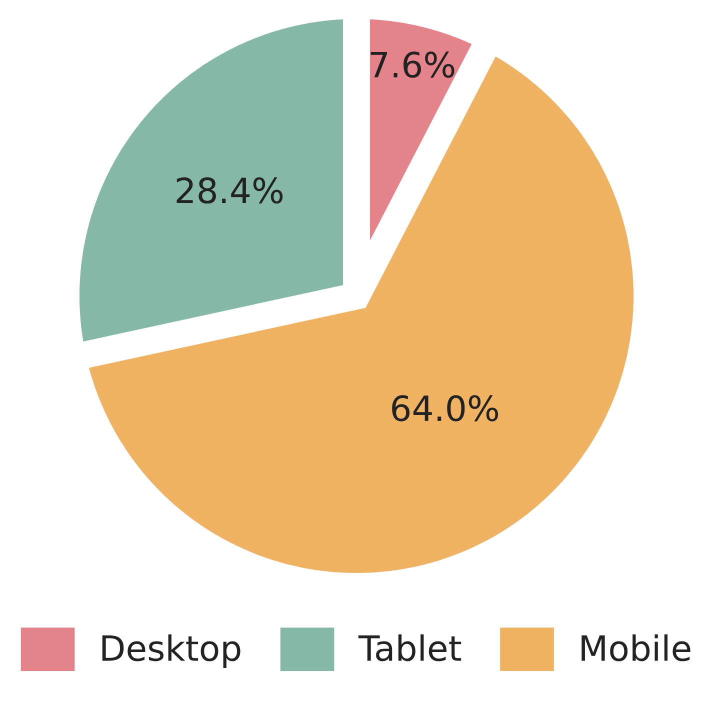  Describe the element at coordinates (636, 648) in the screenshot. I see `legend-label: Mobile` at that location.